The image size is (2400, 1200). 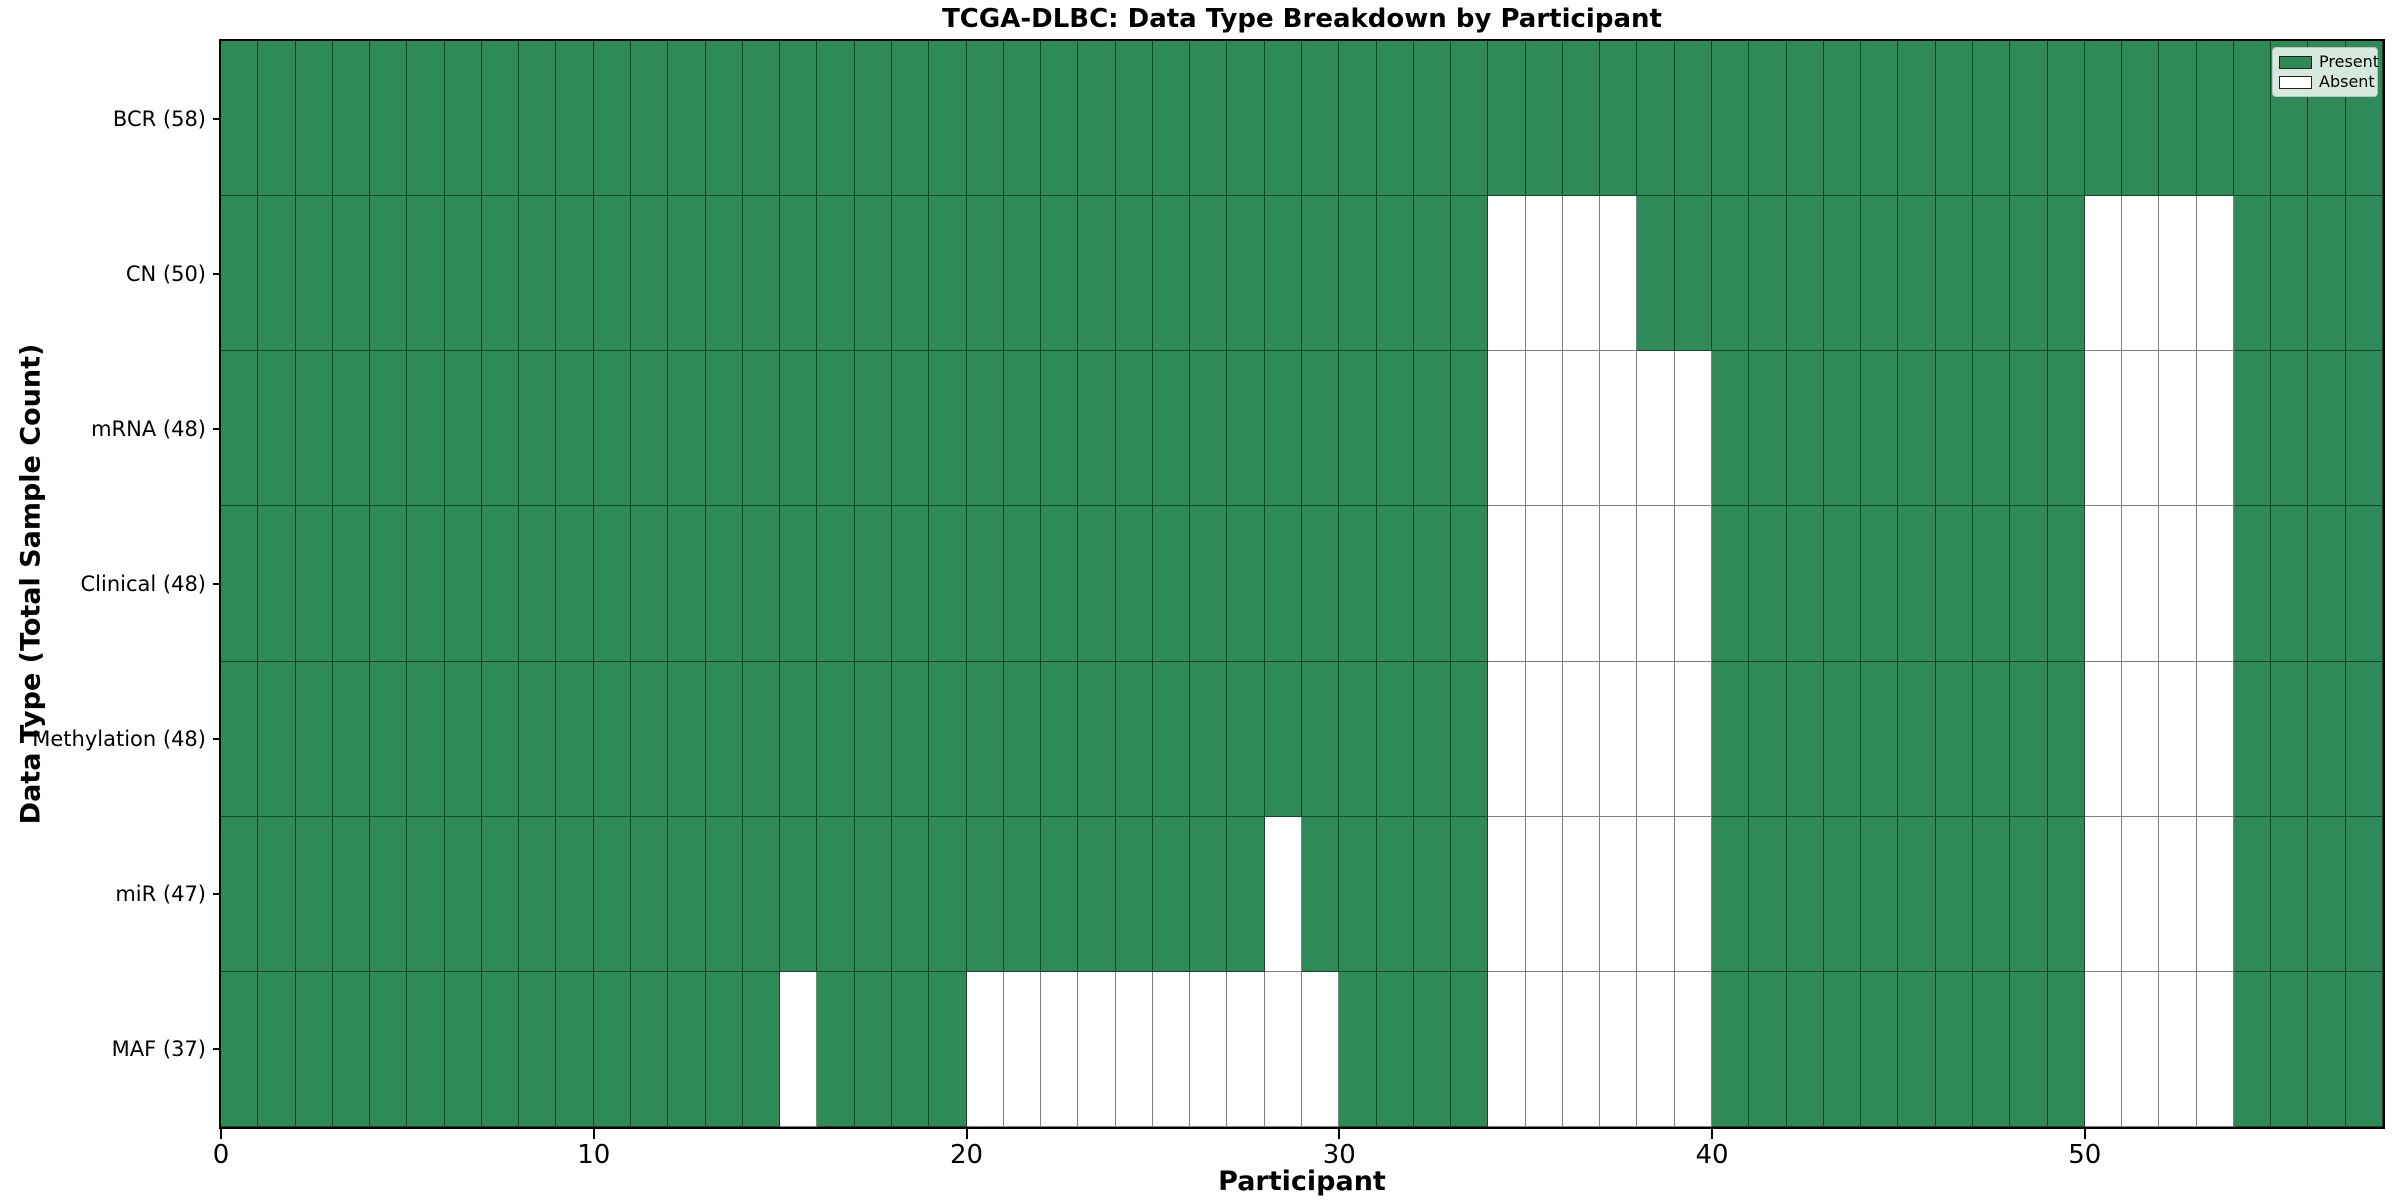 What do you see at coordinates (594, 1155) in the screenshot?
I see `x-tick-label: 10` at bounding box center [594, 1155].